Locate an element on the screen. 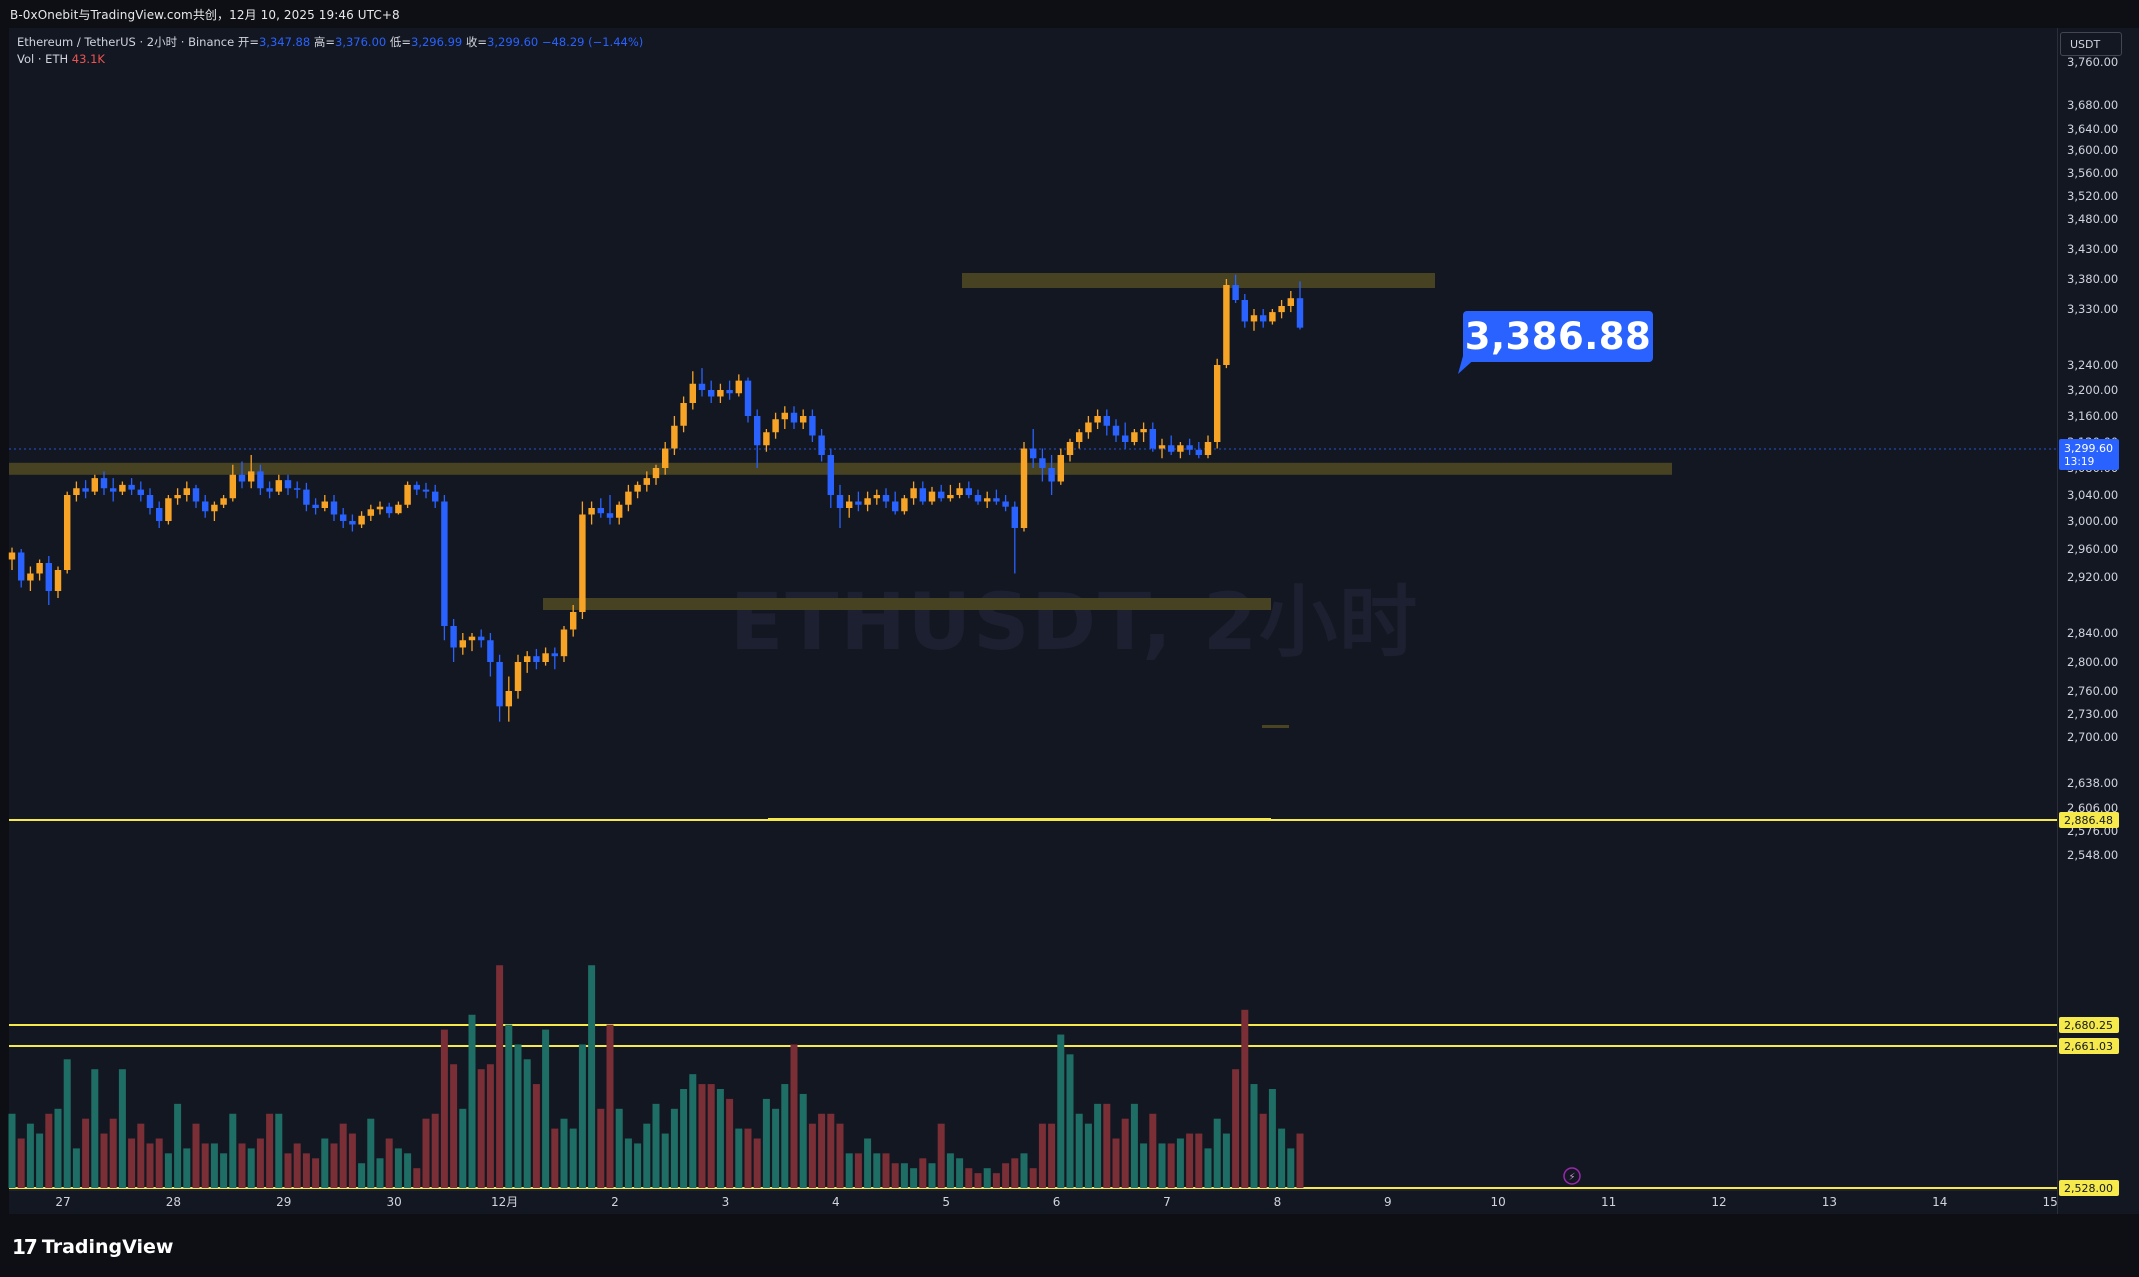 This screenshot has width=2139, height=1277. symbol-name: Ethereum / TetherUS · 2小时 · Binance is located at coordinates (126, 42).